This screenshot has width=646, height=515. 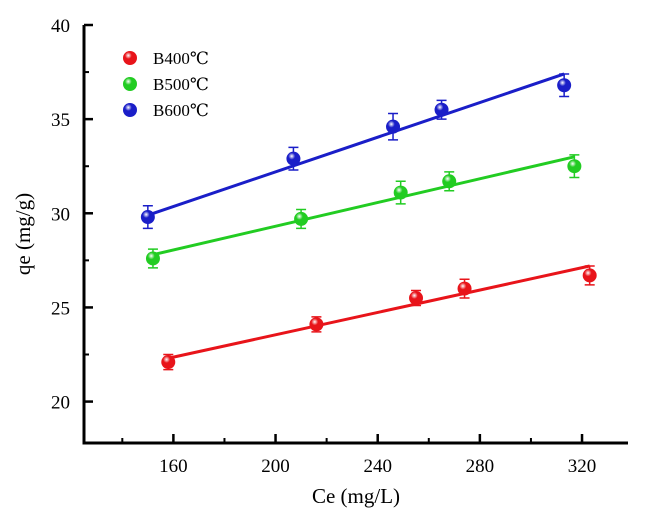 I want to click on y-tick-label: 35, so click(x=60, y=120).